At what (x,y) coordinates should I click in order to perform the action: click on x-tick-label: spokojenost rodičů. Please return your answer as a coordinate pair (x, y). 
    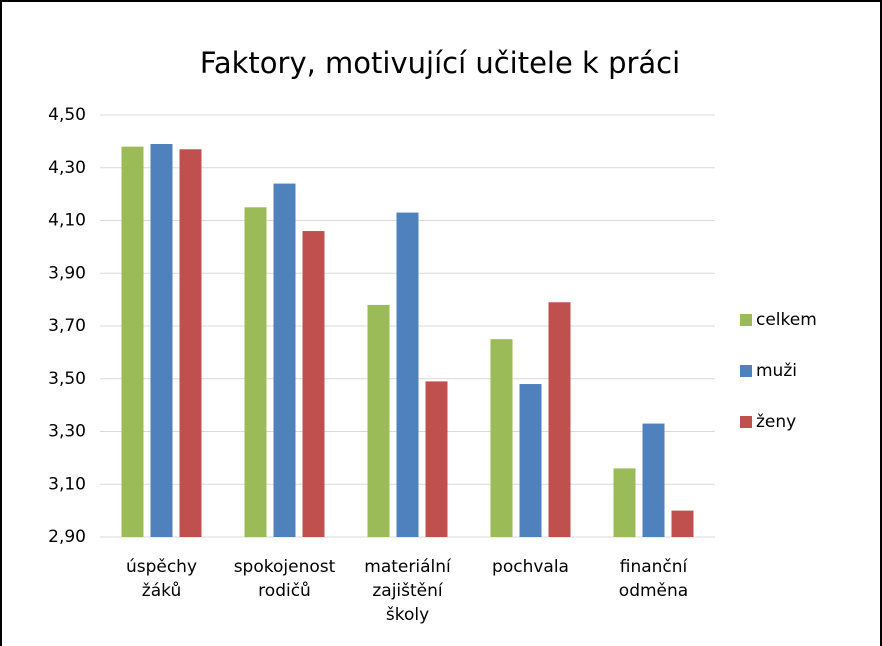
    Looking at the image, I should click on (285, 579).